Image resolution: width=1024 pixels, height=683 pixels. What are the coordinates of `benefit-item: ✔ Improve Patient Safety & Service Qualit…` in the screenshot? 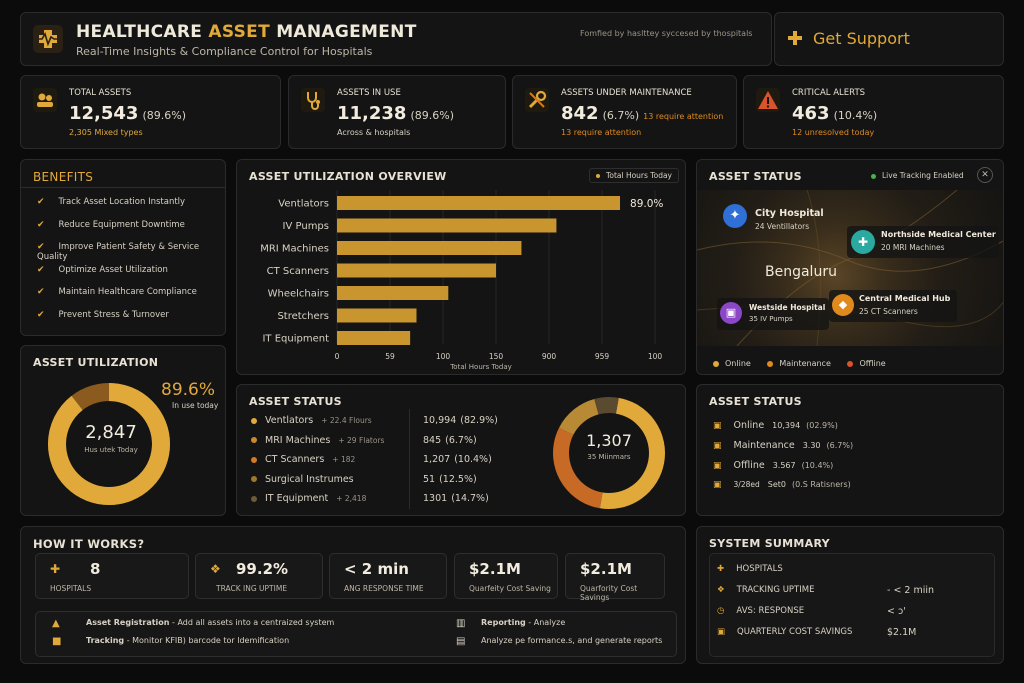 It's located at (131, 252).